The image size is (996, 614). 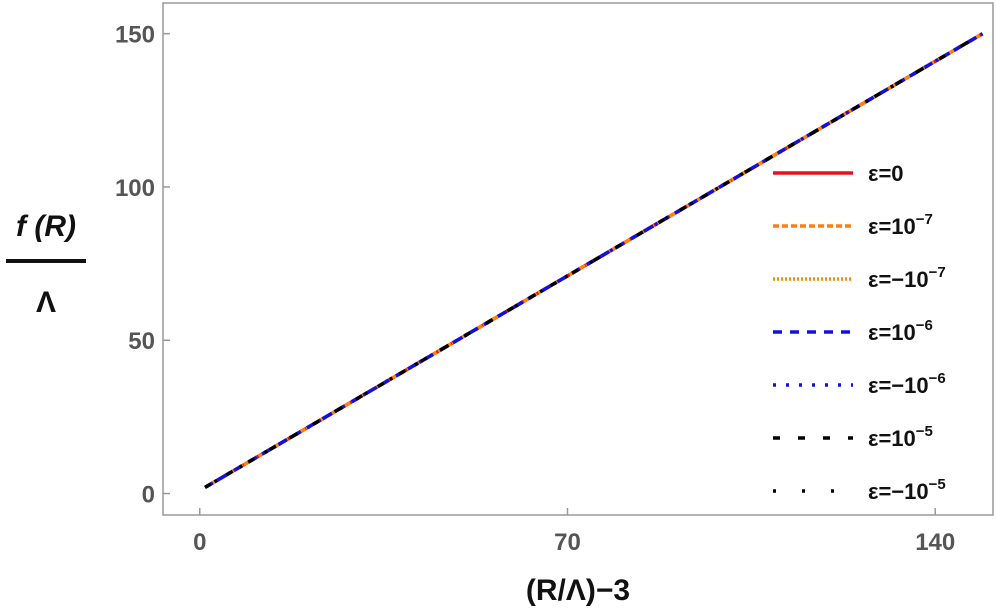 What do you see at coordinates (900, 225) in the screenshot?
I see `legend-label-1: ε=10−7` at bounding box center [900, 225].